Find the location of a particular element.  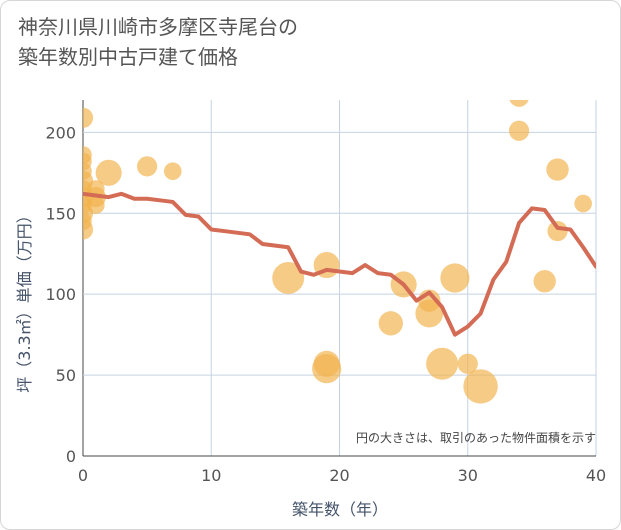

x-tick-label: 10 is located at coordinates (211, 475).